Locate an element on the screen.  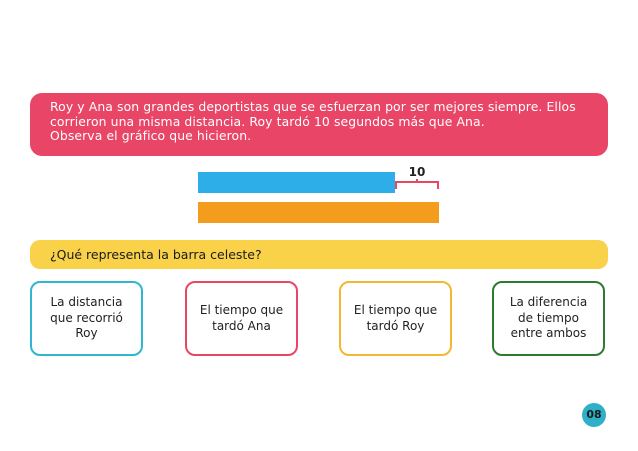
option-time-difference: La diferencia de tiempo entre ambos is located at coordinates (548, 318).